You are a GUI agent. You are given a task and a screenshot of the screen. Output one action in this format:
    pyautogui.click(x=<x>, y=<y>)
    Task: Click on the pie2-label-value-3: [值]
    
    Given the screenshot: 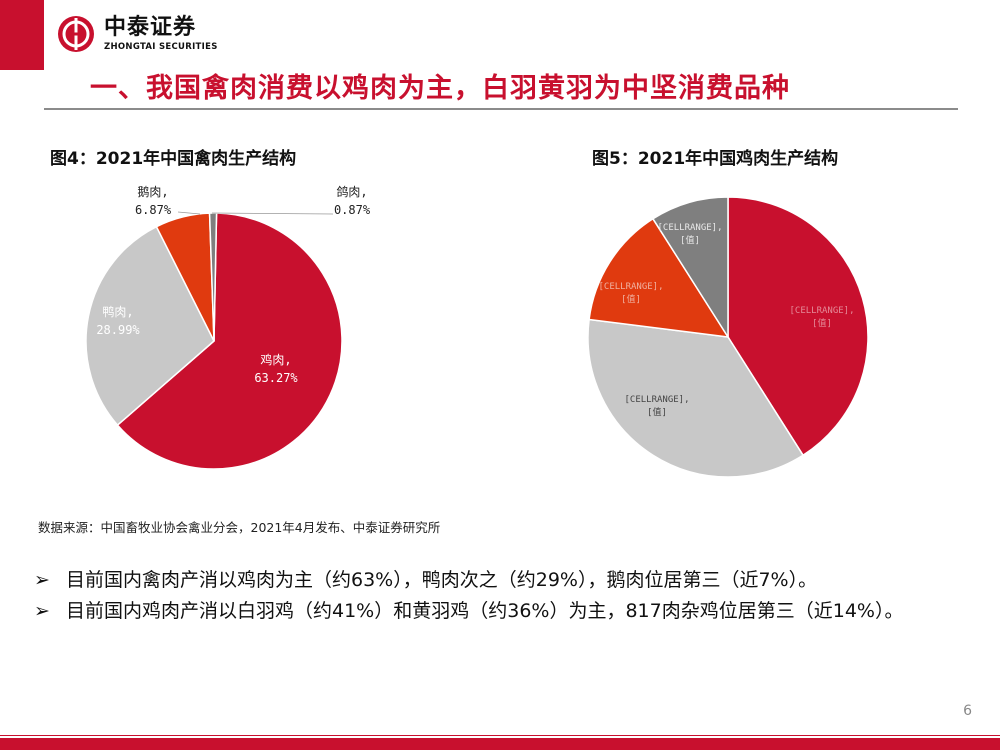 What is the action you would take?
    pyautogui.click(x=690, y=240)
    